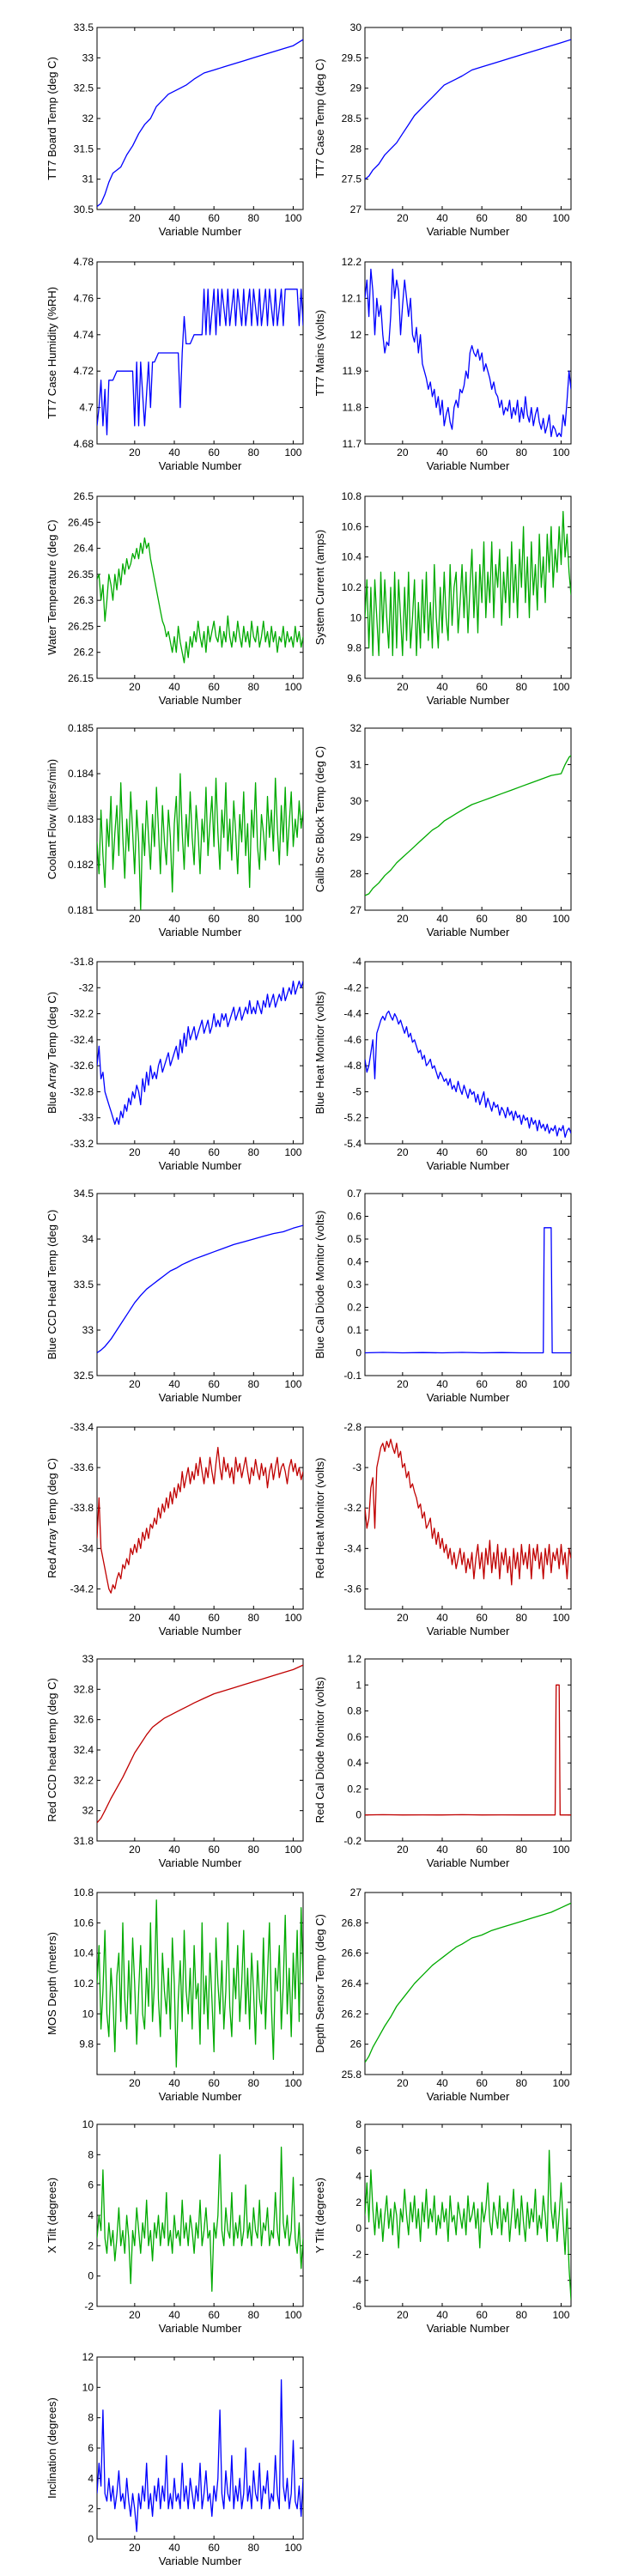  What do you see at coordinates (352, 2014) in the screenshot?
I see `y-tick-label: 26.2` at bounding box center [352, 2014].